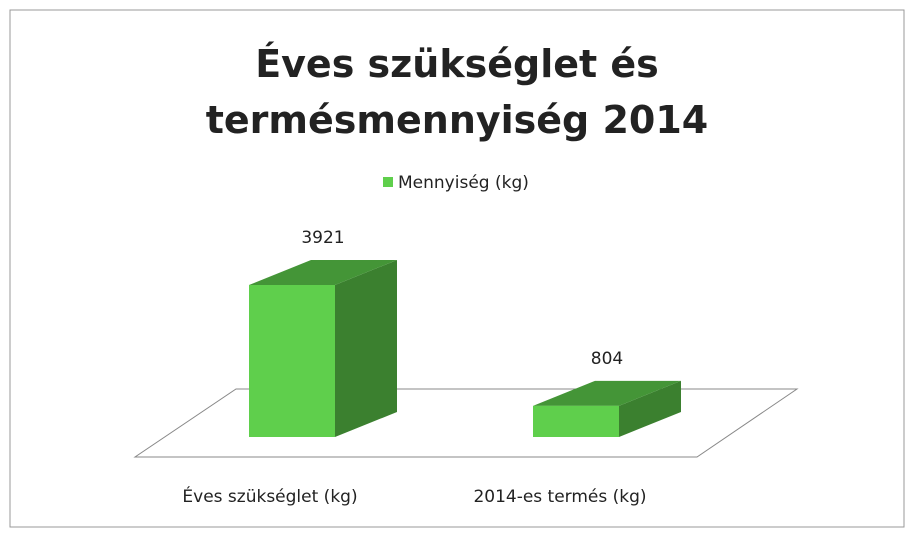 Image resolution: width=914 pixels, height=536 pixels. What do you see at coordinates (559, 497) in the screenshot?
I see `x-tick-label: 2014-es termés (kg)` at bounding box center [559, 497].